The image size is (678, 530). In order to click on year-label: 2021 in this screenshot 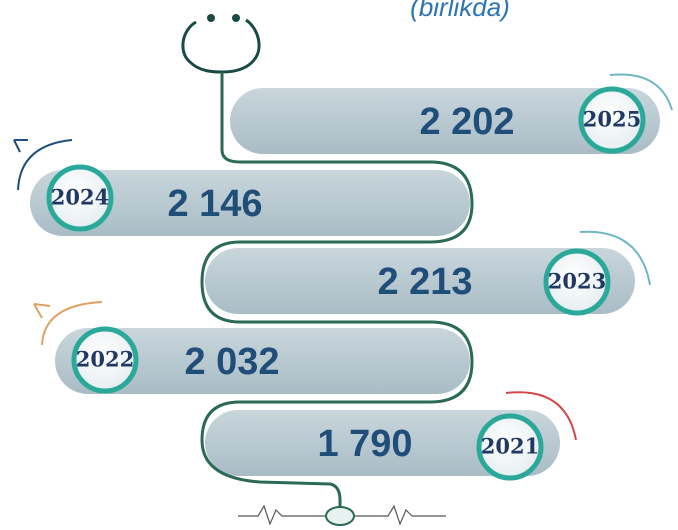, I will do `click(510, 446)`.